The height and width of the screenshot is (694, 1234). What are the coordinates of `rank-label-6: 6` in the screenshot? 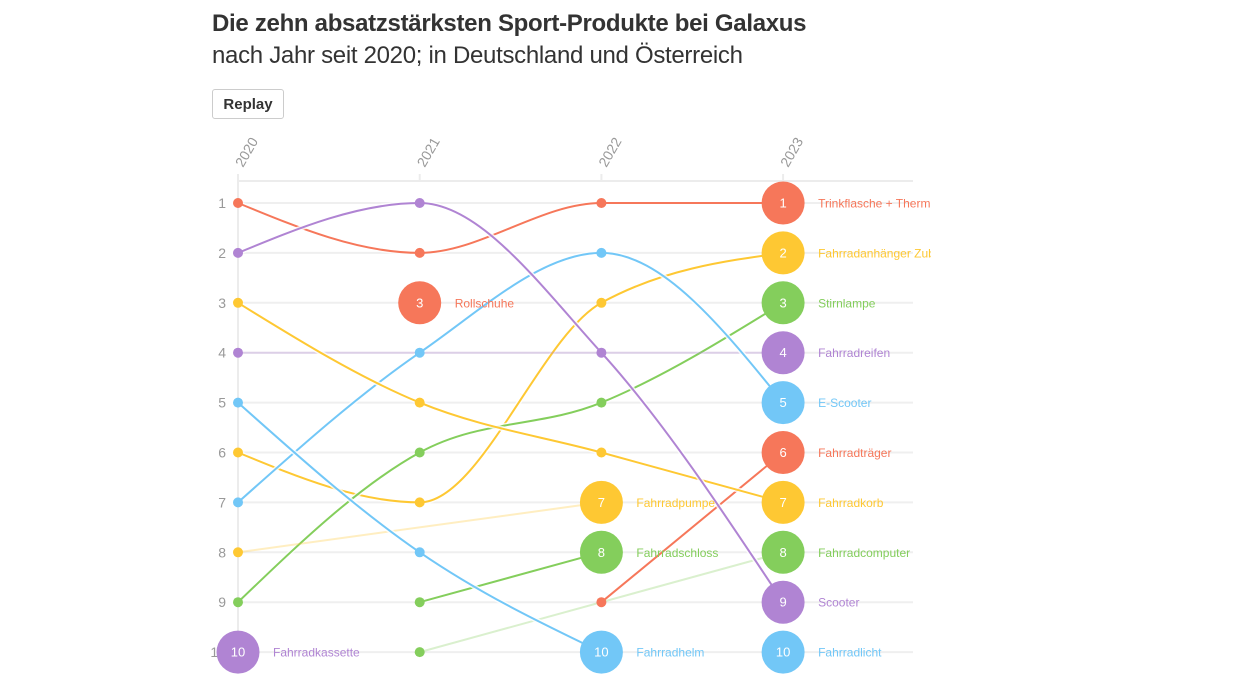 It's located at (222, 453).